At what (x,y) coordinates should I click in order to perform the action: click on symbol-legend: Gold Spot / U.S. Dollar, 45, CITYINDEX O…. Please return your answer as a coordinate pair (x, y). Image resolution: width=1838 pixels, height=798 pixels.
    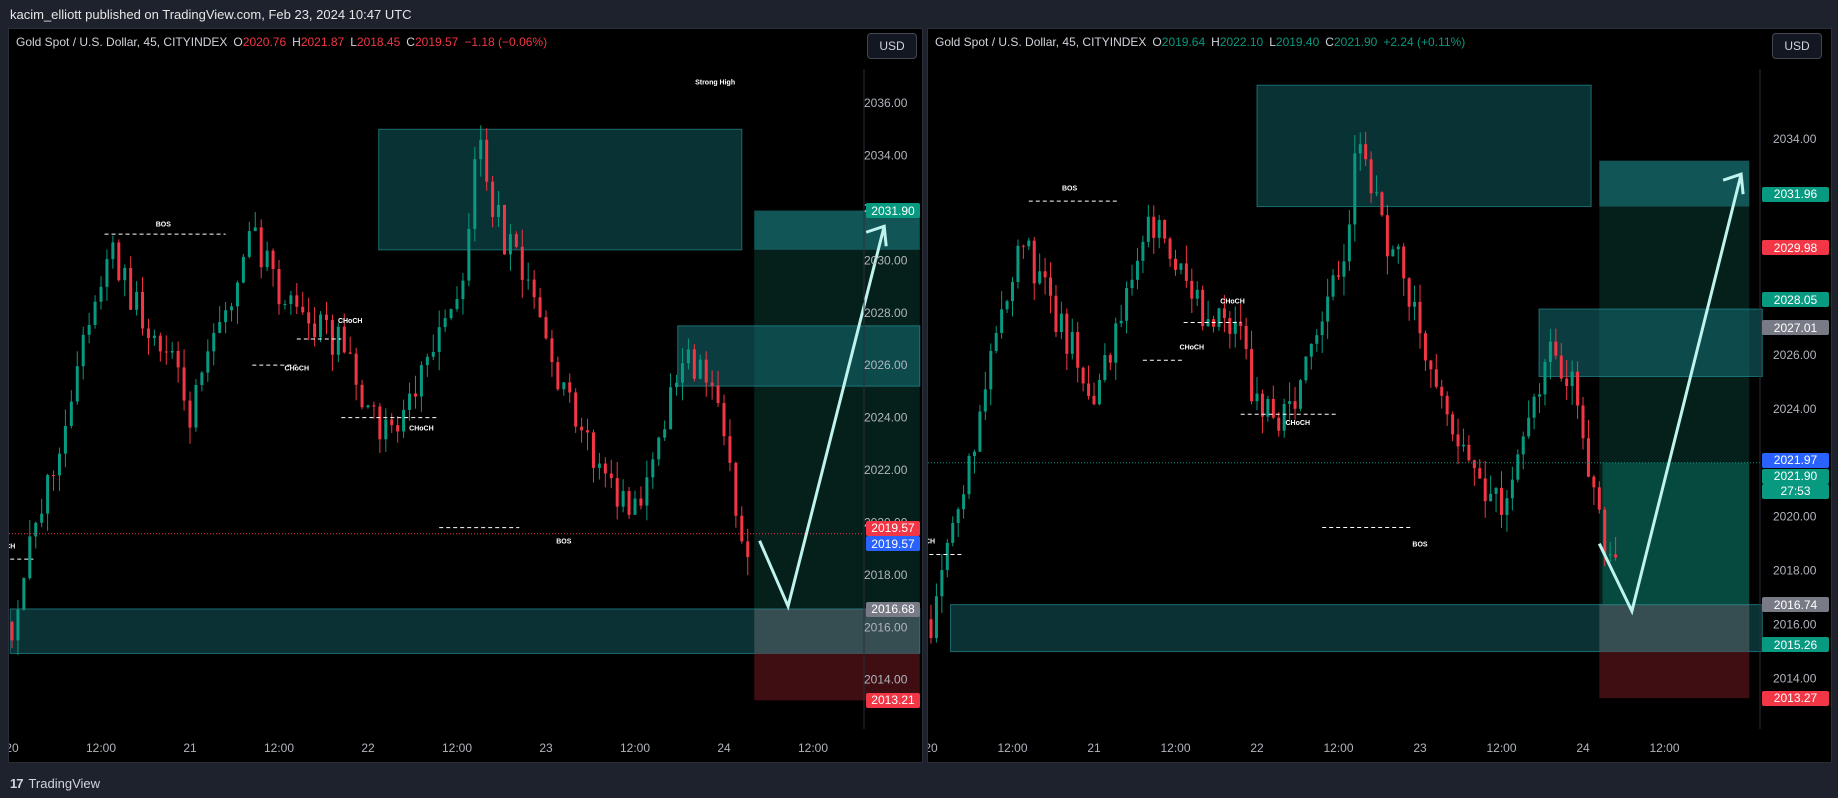
    Looking at the image, I should click on (281, 42).